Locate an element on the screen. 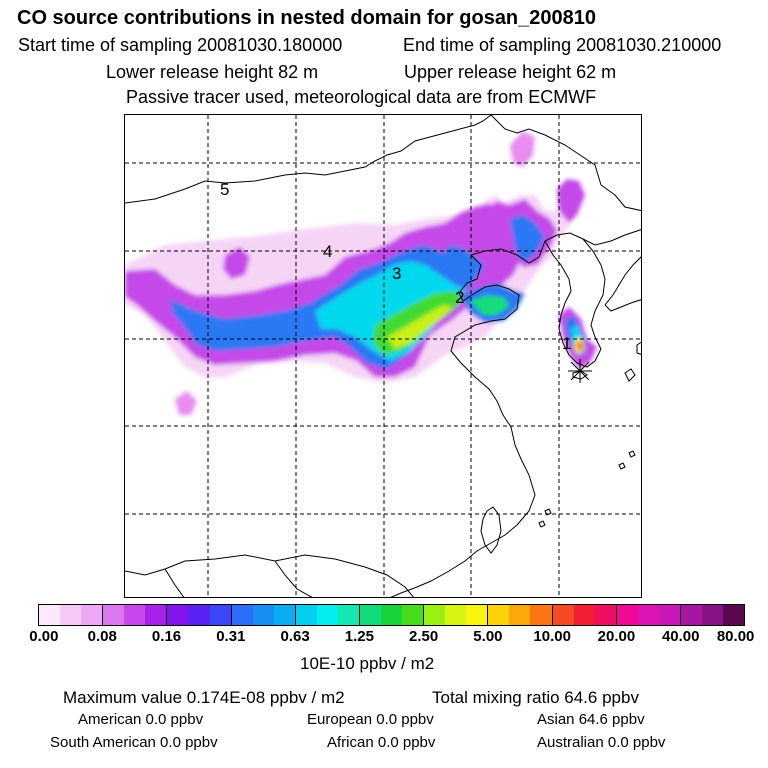  islands-ryukyu is located at coordinates (587, 489).